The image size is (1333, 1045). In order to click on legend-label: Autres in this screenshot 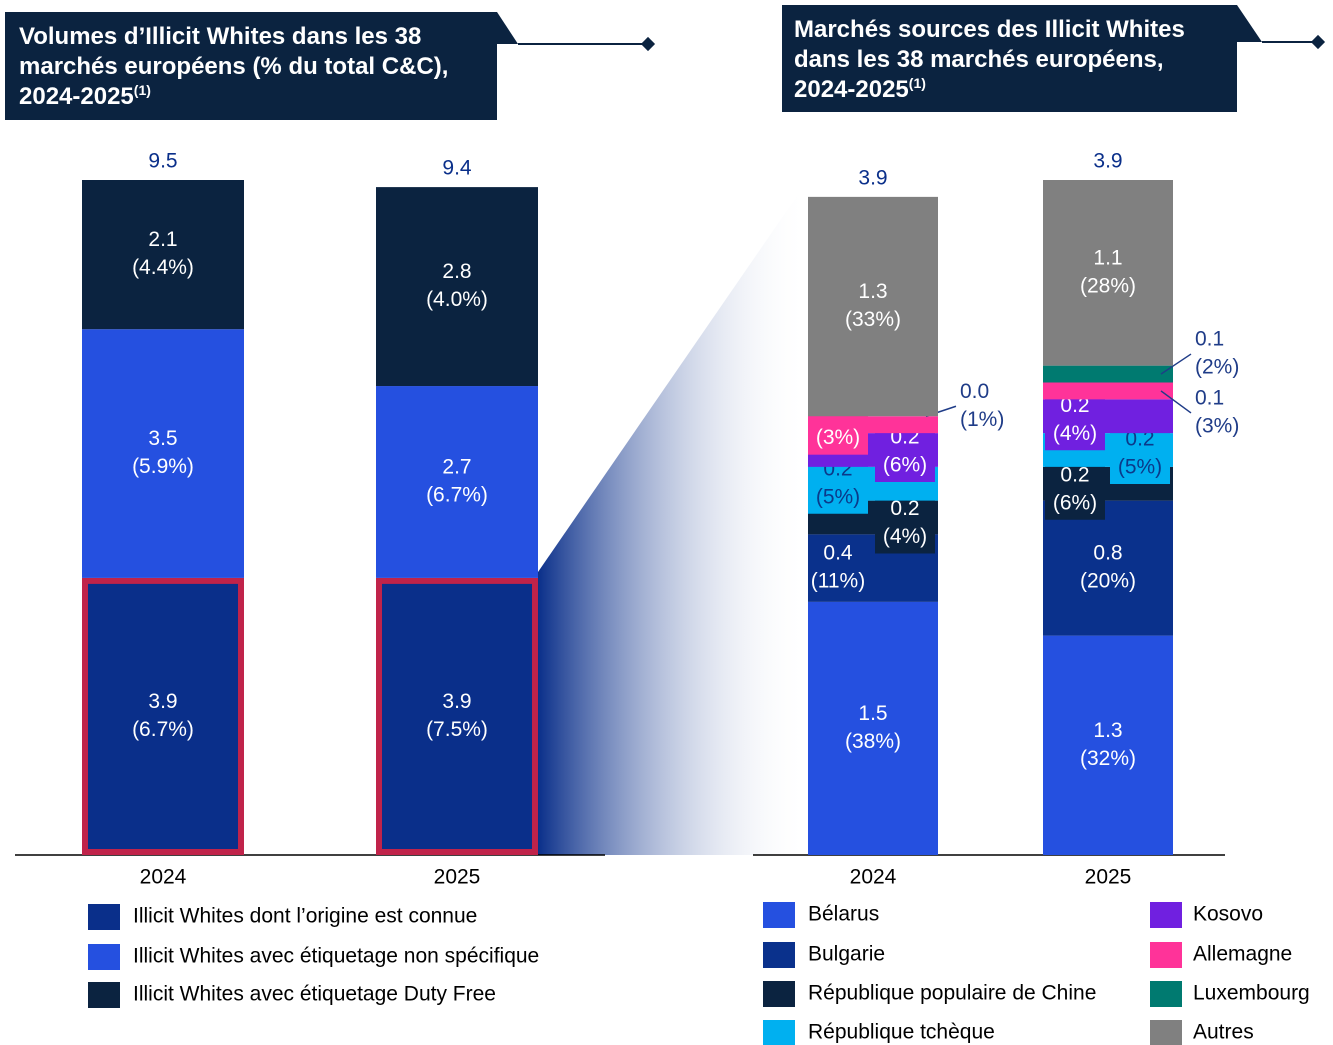, I will do `click(1223, 1032)`.